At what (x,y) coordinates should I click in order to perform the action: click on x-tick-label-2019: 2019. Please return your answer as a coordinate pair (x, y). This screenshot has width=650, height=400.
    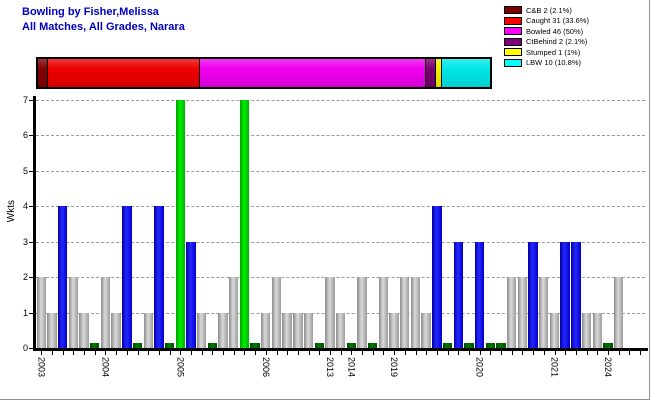
    Looking at the image, I should click on (394, 367).